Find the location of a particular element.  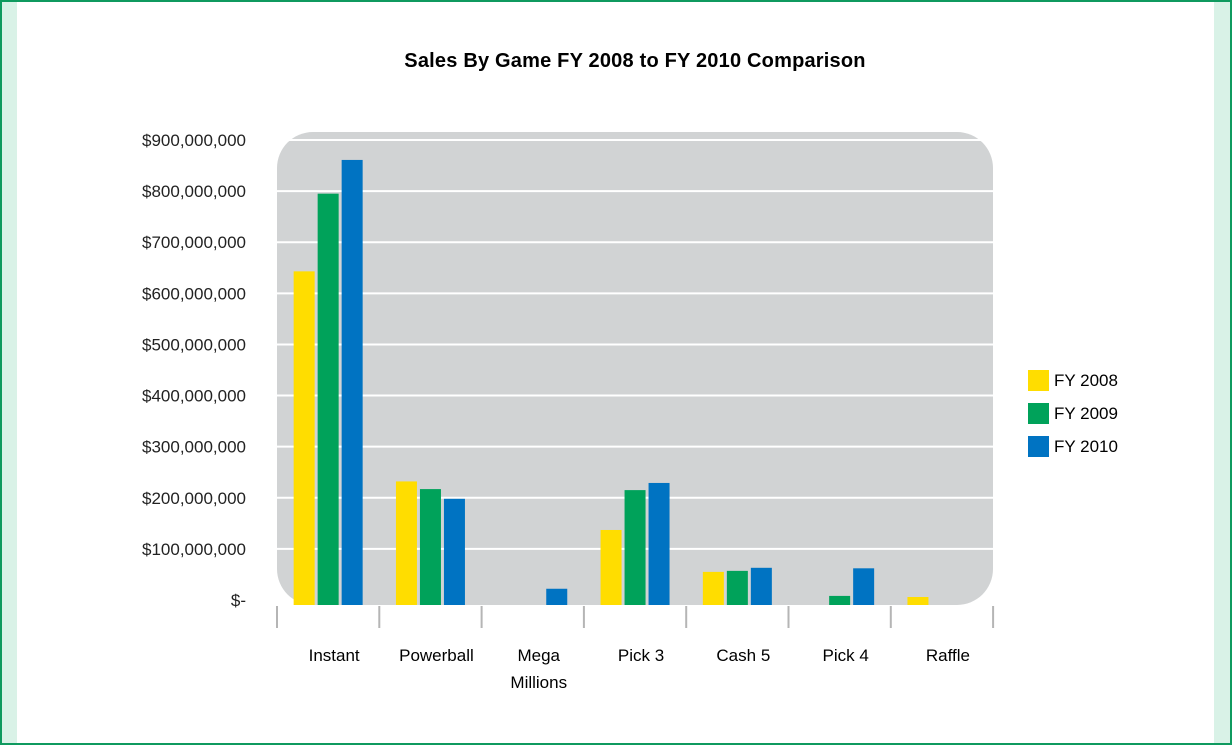

legend-item: FY 2010 is located at coordinates (1073, 446).